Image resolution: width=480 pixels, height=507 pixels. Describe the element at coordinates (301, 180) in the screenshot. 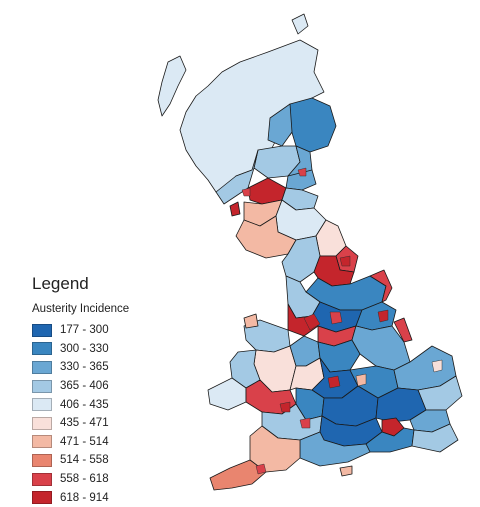

I see `region-fife` at that location.